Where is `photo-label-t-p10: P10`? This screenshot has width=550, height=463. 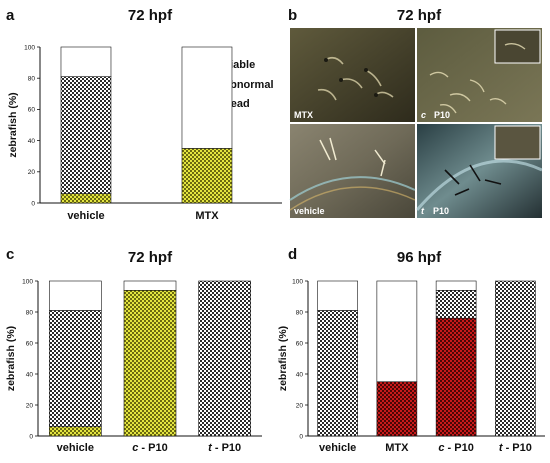
photo-label-t-p10: P10 is located at coordinates (441, 211).